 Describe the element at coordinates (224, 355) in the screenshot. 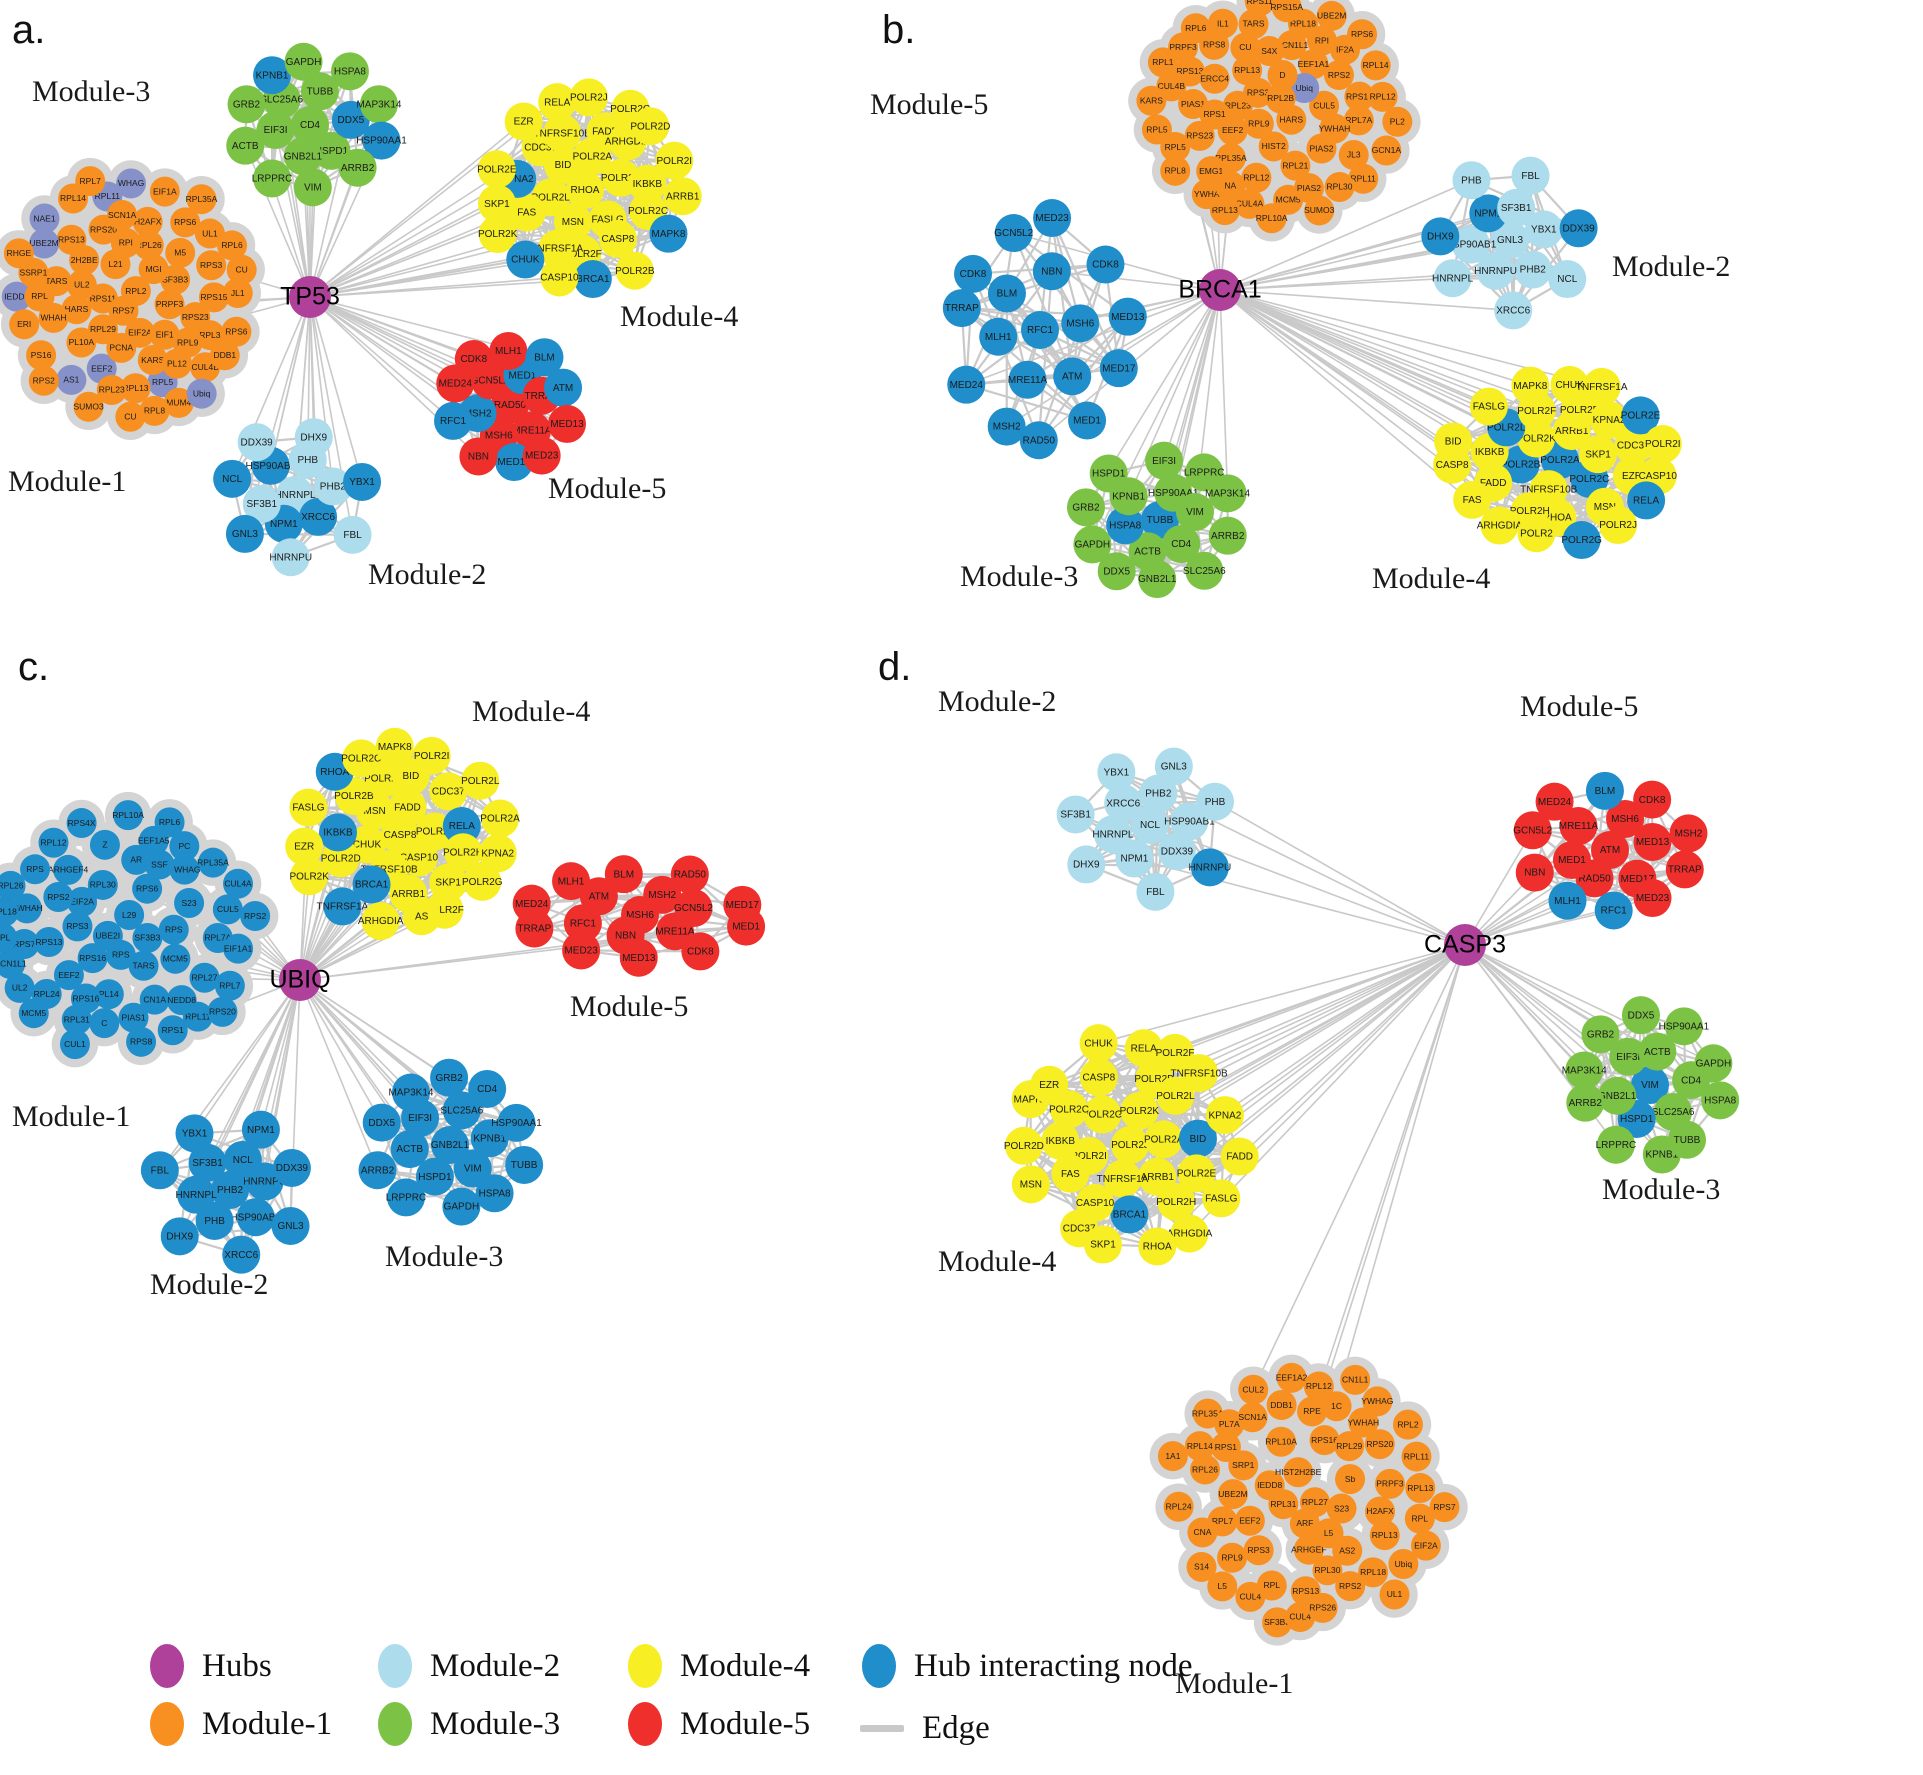

I see `network-node: DDB1` at that location.